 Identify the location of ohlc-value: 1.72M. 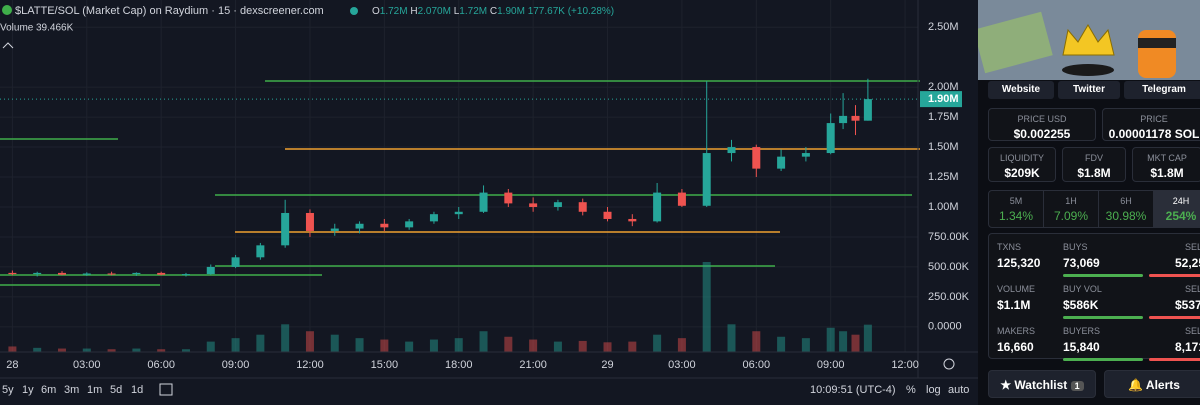
(473, 11).